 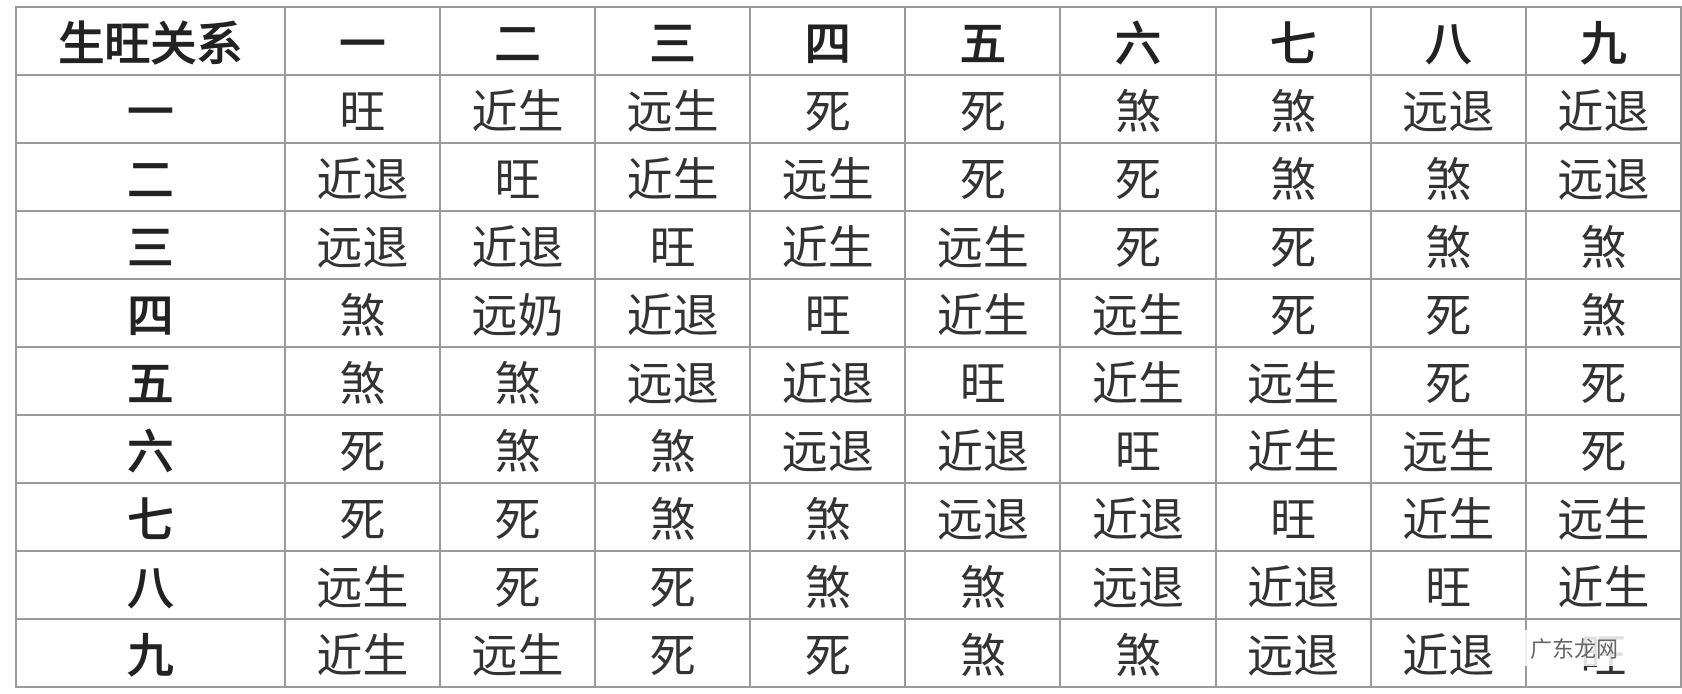 What do you see at coordinates (1293, 41) in the screenshot?
I see `header-cell: 七` at bounding box center [1293, 41].